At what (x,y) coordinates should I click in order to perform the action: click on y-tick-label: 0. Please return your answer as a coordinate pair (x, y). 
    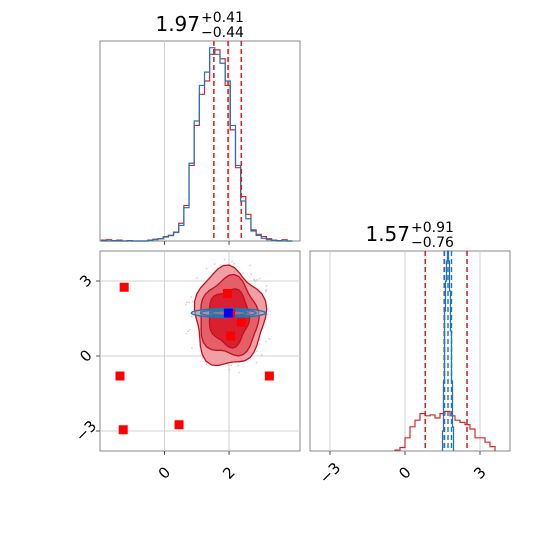
    Looking at the image, I should click on (85, 355).